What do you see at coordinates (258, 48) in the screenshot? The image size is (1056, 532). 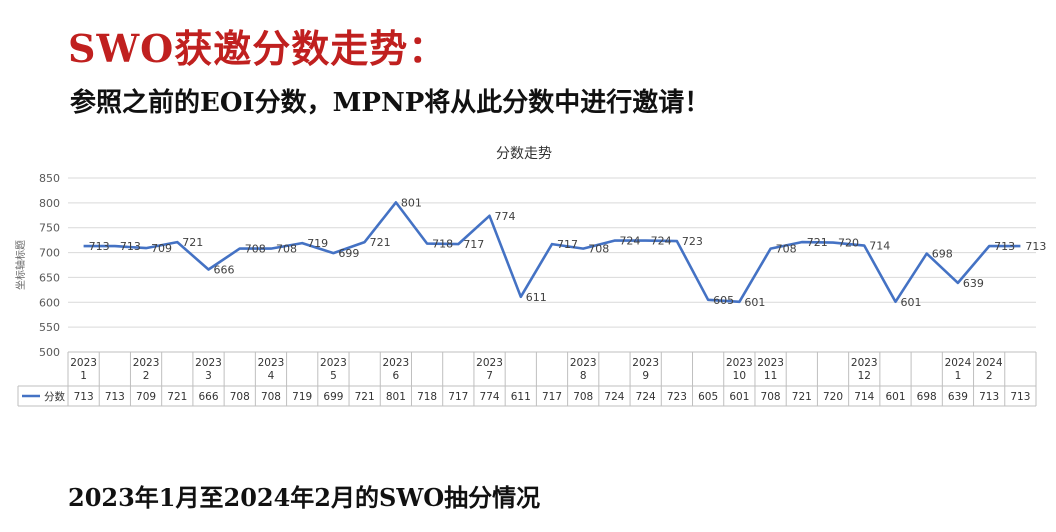 I see `page-heading: SWO获邀分数走势：` at bounding box center [258, 48].